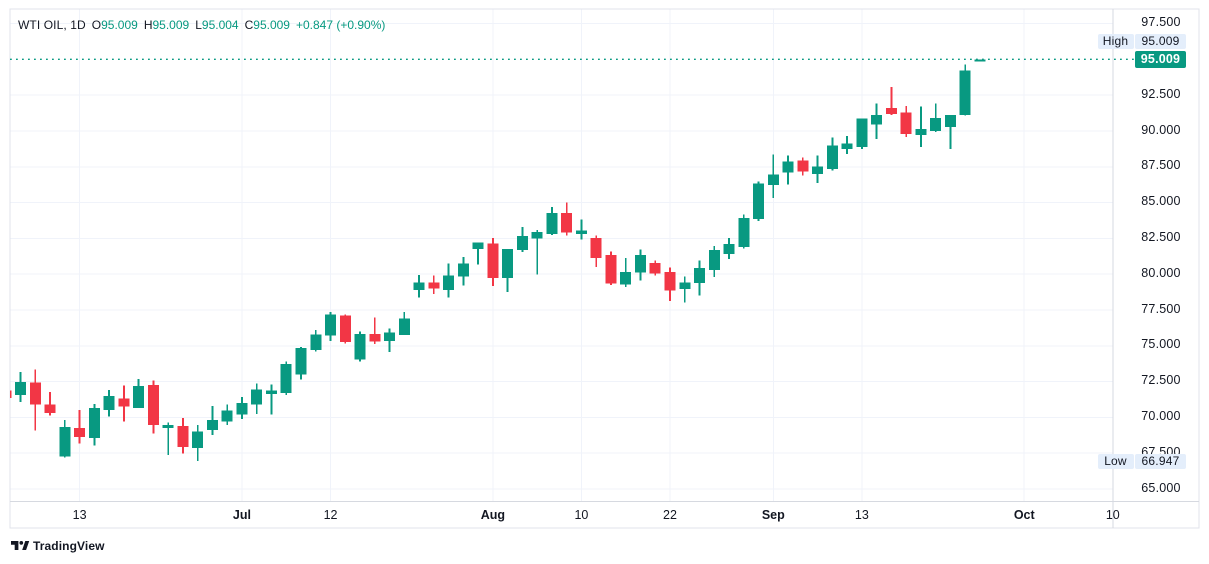 The height and width of the screenshot is (564, 1209). Describe the element at coordinates (581, 514) in the screenshot. I see `time-tick-10: 10` at that location.